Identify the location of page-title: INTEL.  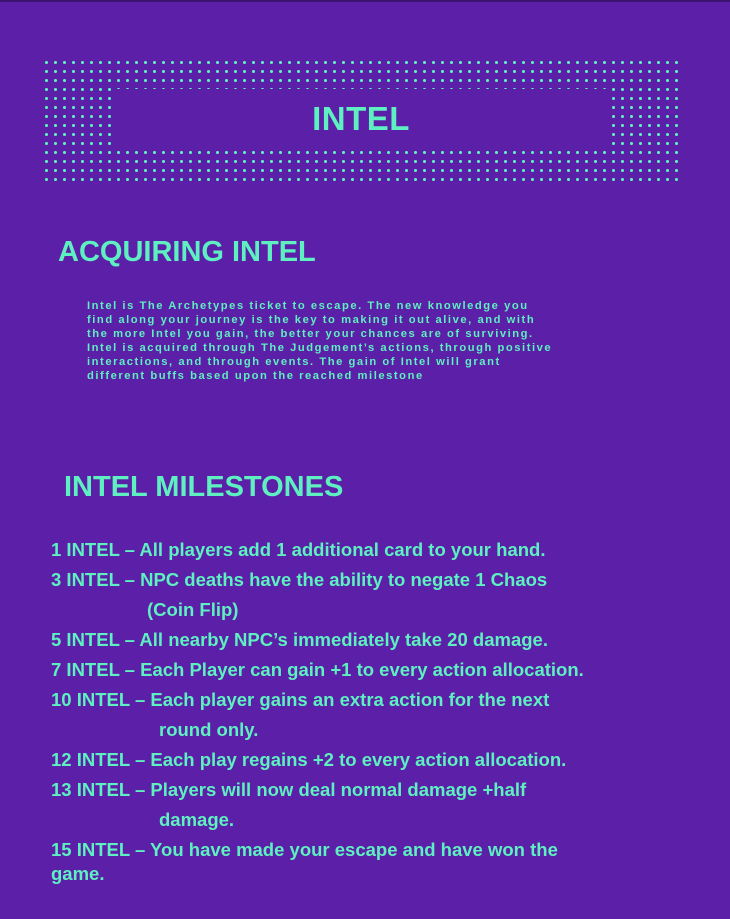
(361, 118).